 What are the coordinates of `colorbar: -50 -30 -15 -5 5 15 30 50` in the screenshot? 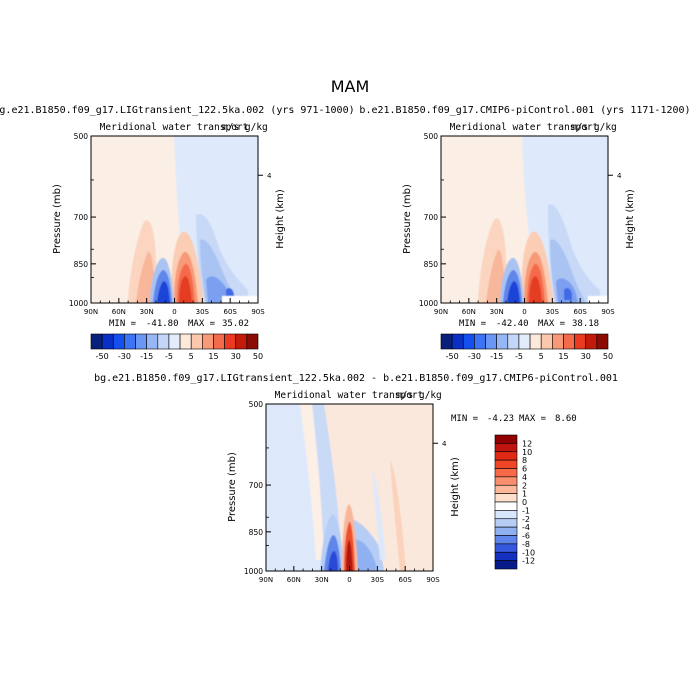 It's located at (526, 347).